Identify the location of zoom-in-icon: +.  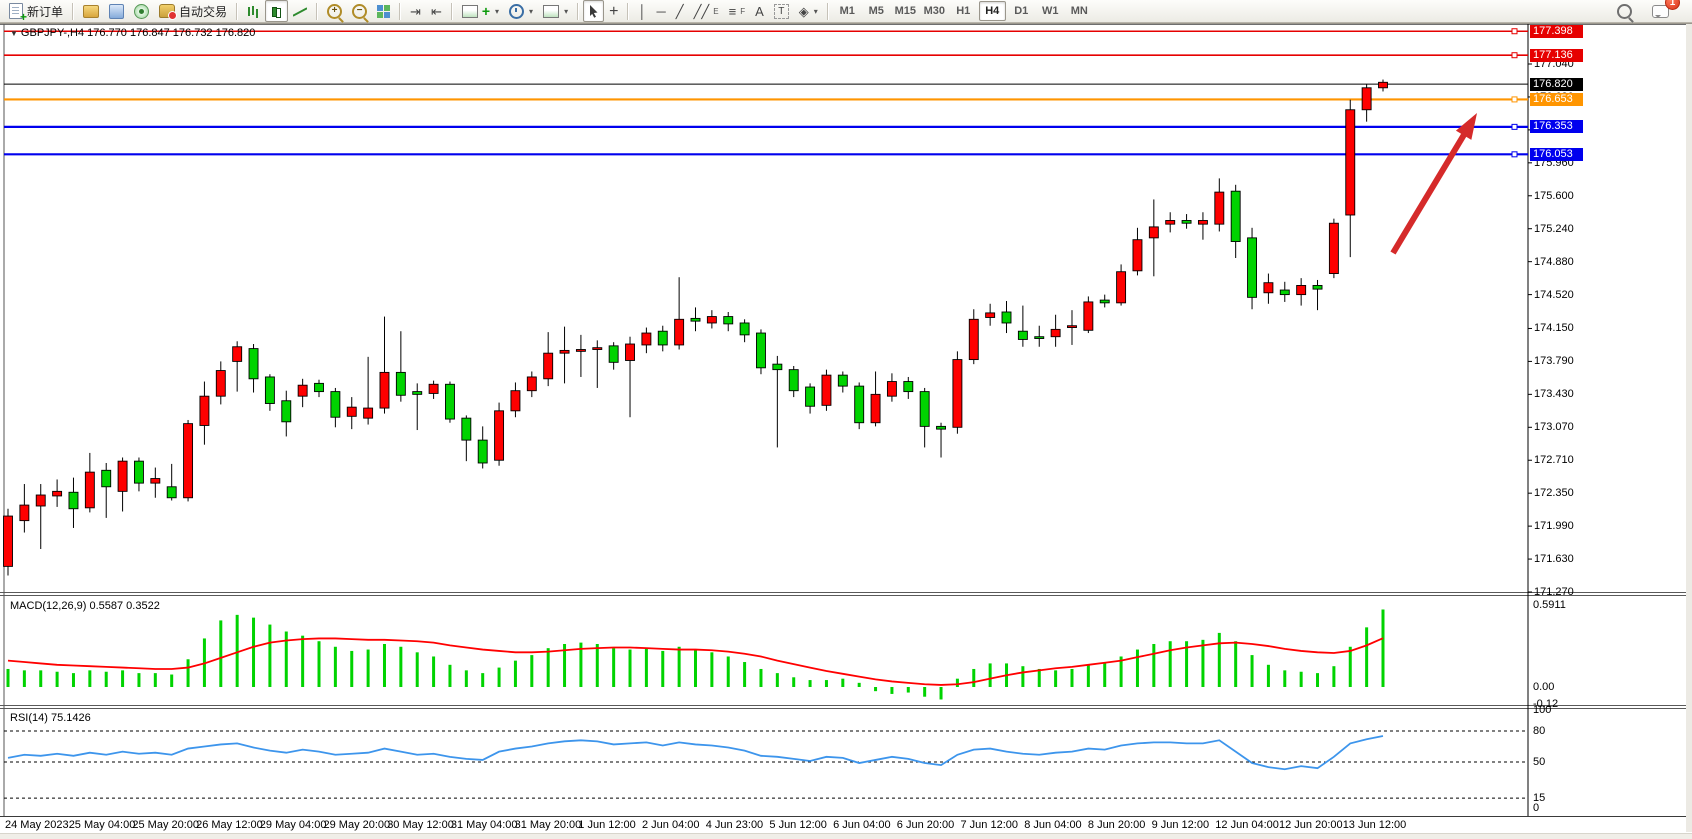
(335, 11).